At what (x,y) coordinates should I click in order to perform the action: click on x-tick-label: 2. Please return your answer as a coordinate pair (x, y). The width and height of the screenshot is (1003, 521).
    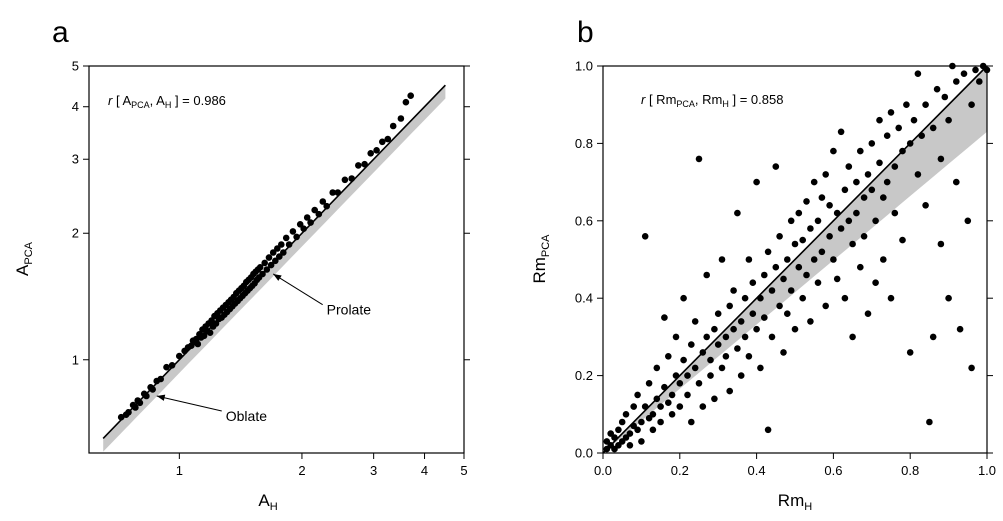
    Looking at the image, I should click on (301, 470).